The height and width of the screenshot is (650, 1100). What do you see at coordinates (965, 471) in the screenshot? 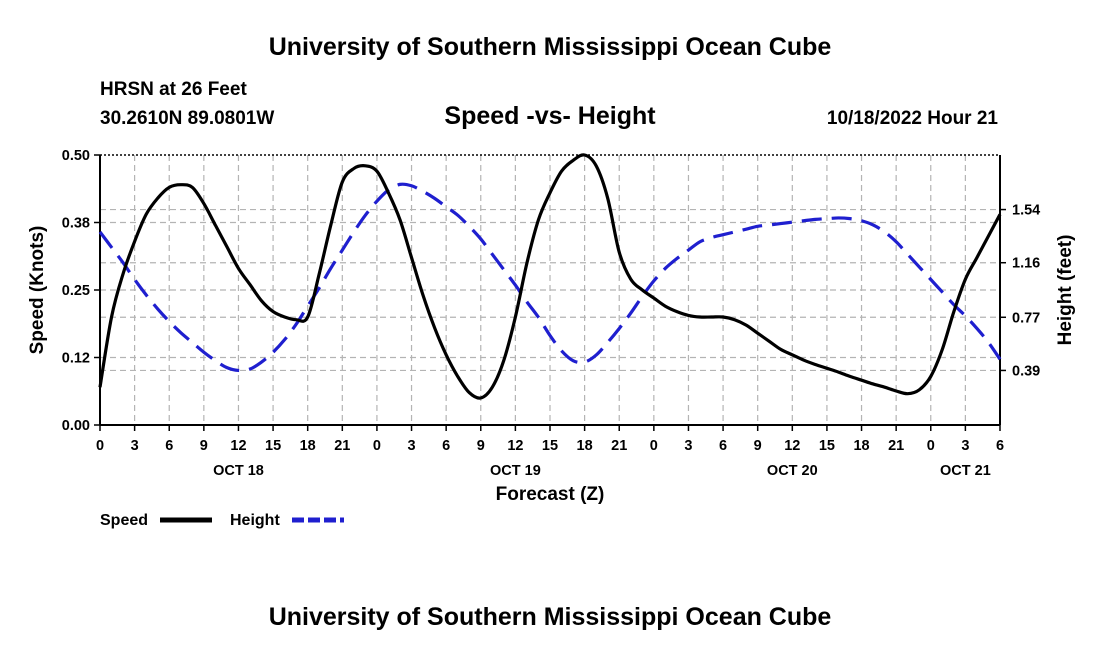
I see `date-label: OCT 21` at bounding box center [965, 471].